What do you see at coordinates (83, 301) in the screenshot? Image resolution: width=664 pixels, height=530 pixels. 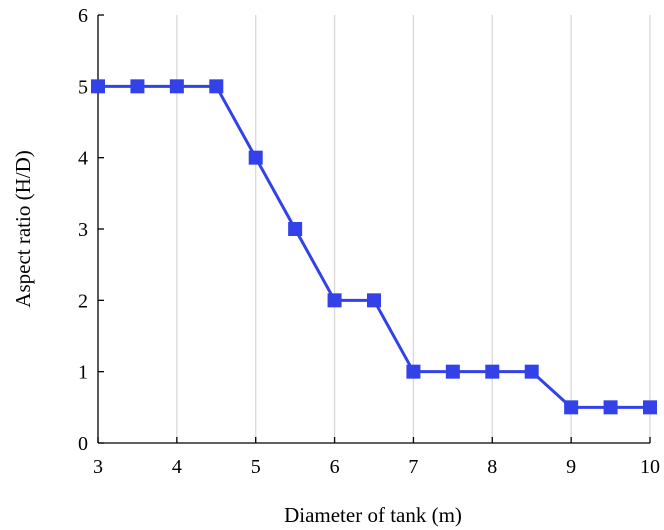 I see `y-tick-label-2: 2` at bounding box center [83, 301].